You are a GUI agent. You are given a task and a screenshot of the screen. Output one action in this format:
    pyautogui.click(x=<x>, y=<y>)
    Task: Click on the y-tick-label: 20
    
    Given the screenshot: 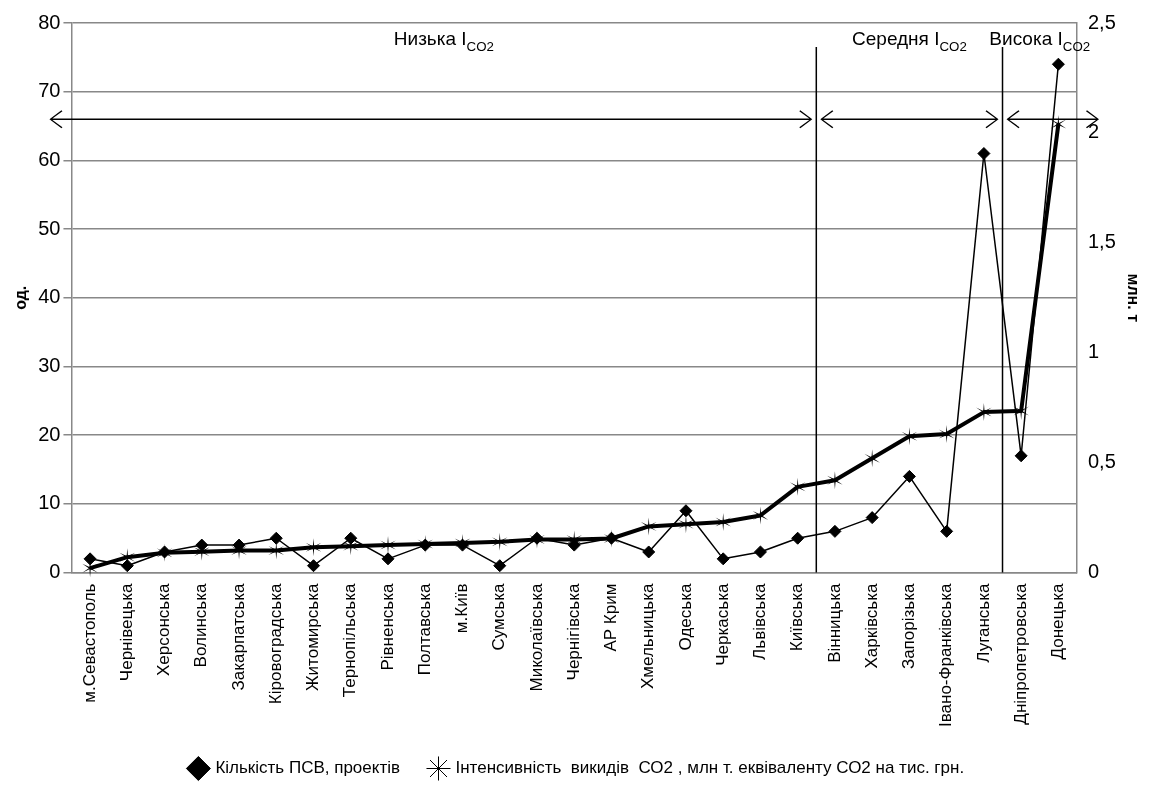 What is the action you would take?
    pyautogui.click(x=49, y=433)
    